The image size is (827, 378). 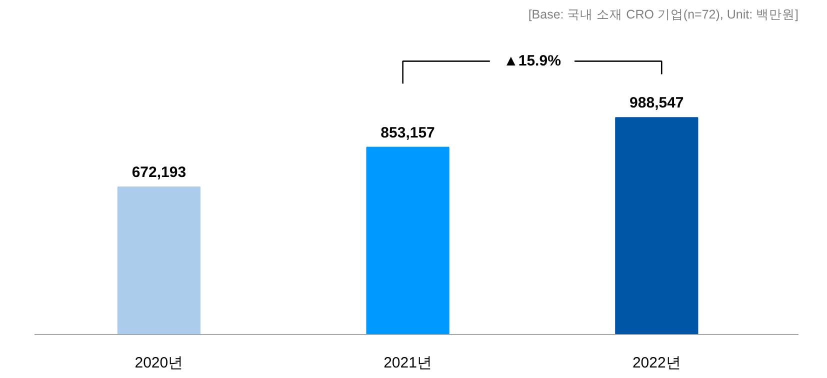 I want to click on text: ▲15.9%, so click(x=532, y=61).